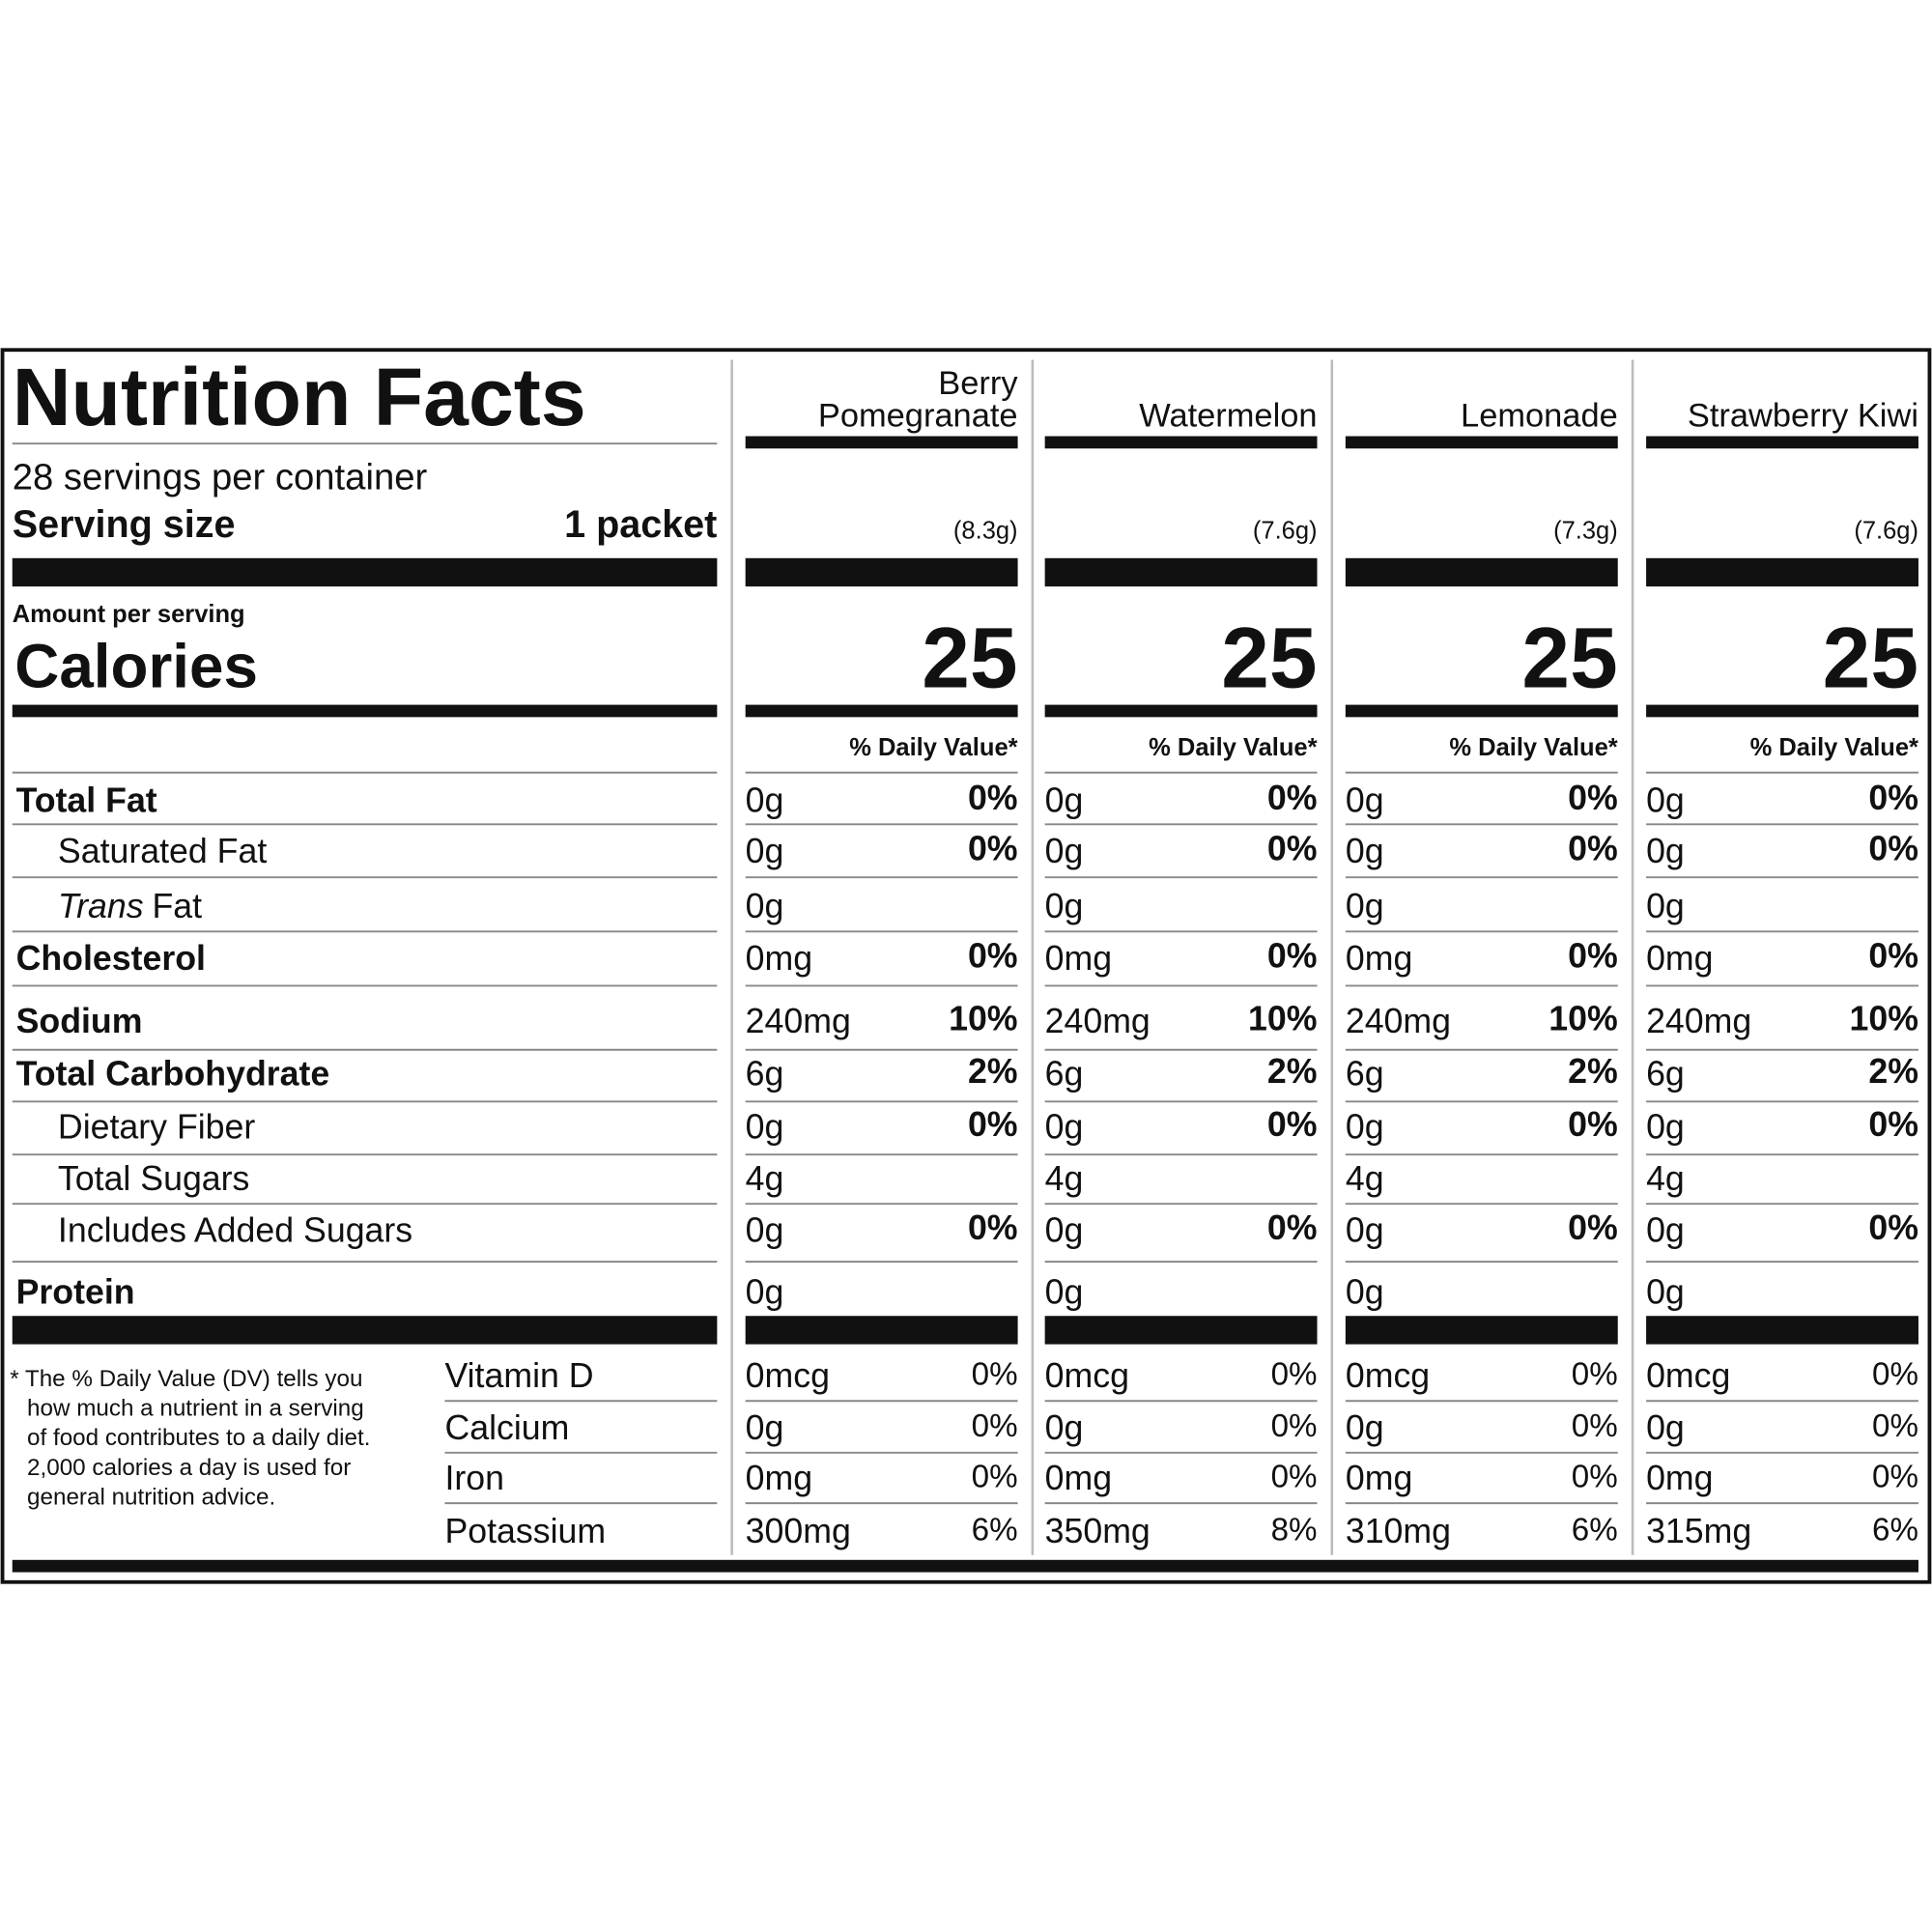 Image resolution: width=1932 pixels, height=1932 pixels. I want to click on vitamin-amount: 0mcg, so click(1688, 1375).